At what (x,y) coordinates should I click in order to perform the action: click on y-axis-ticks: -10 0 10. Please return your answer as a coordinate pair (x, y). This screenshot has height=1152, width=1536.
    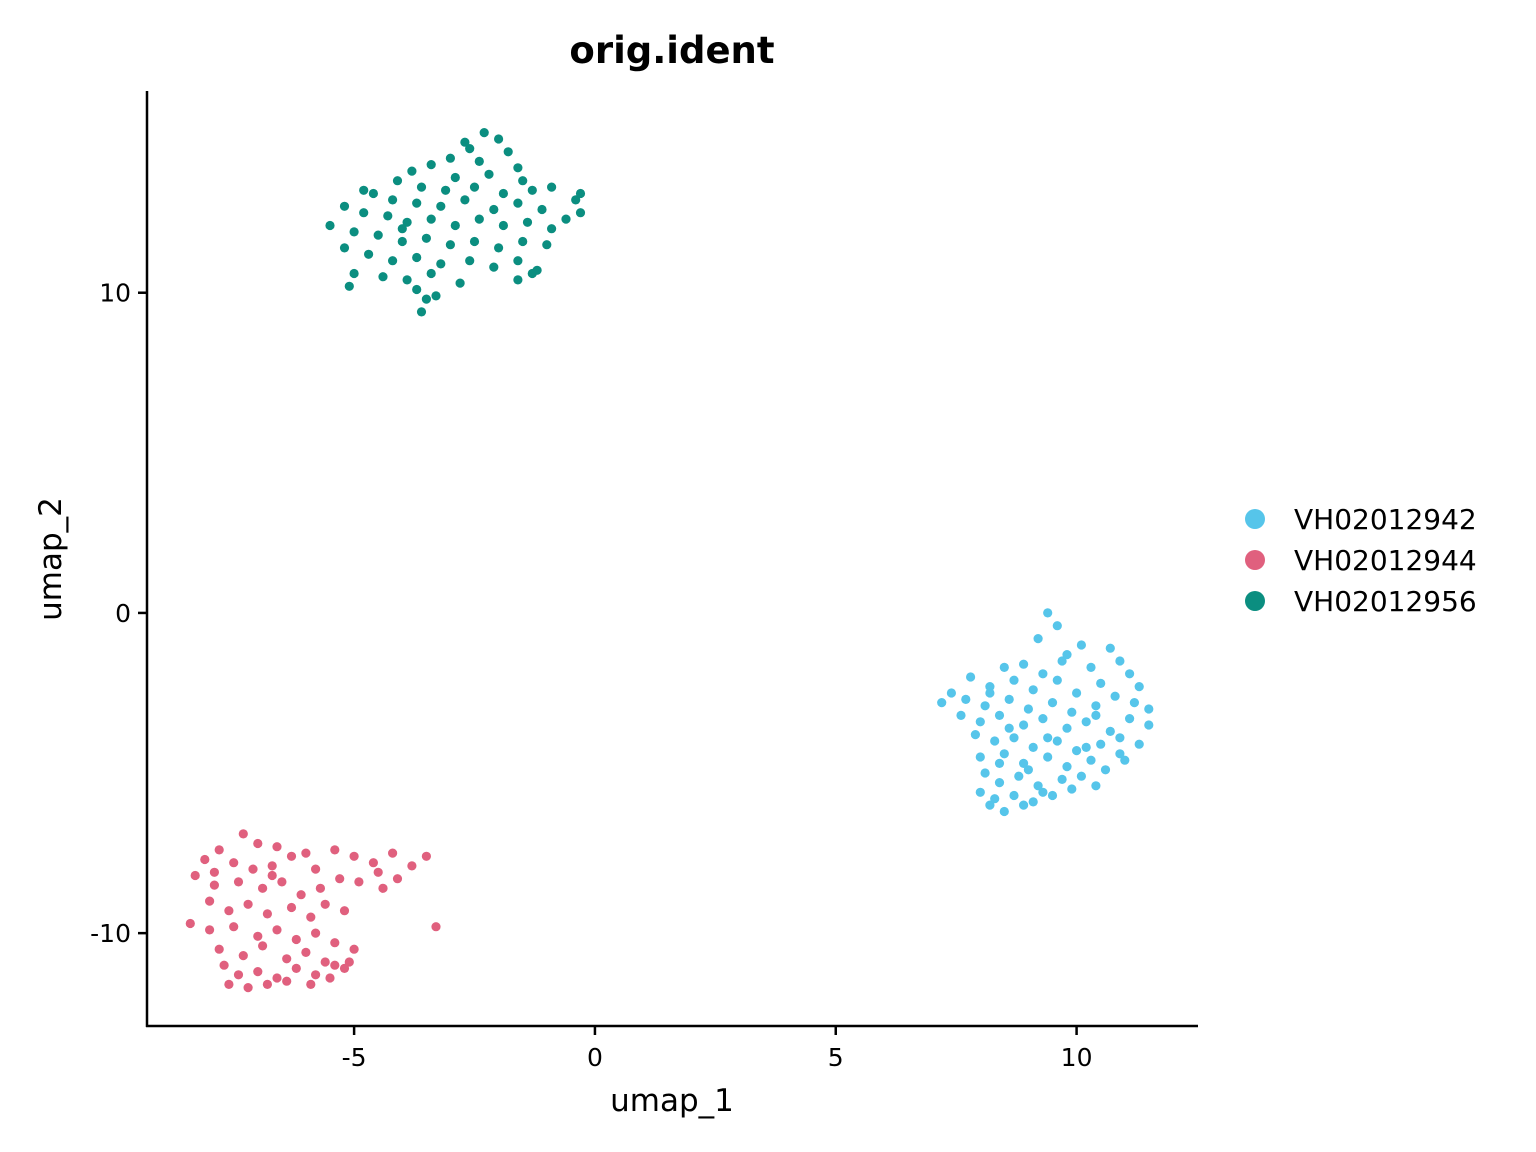
    Looking at the image, I should click on (118, 613).